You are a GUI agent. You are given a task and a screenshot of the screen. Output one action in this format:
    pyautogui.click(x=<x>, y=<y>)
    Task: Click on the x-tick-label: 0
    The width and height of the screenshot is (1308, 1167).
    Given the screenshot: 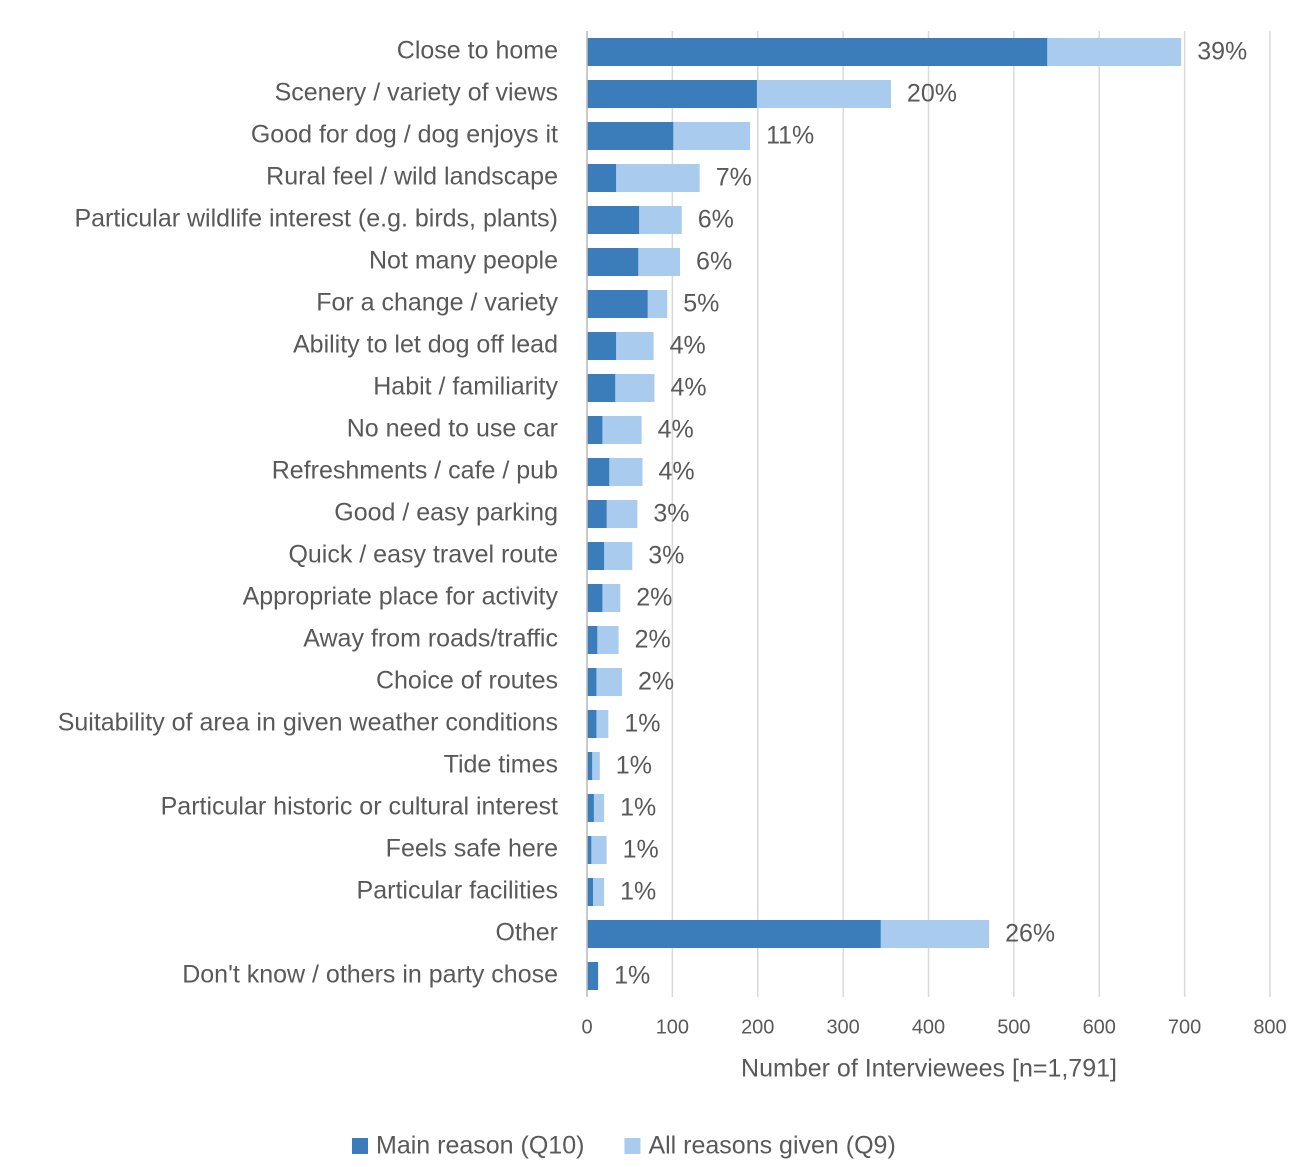 What is the action you would take?
    pyautogui.click(x=586, y=1027)
    